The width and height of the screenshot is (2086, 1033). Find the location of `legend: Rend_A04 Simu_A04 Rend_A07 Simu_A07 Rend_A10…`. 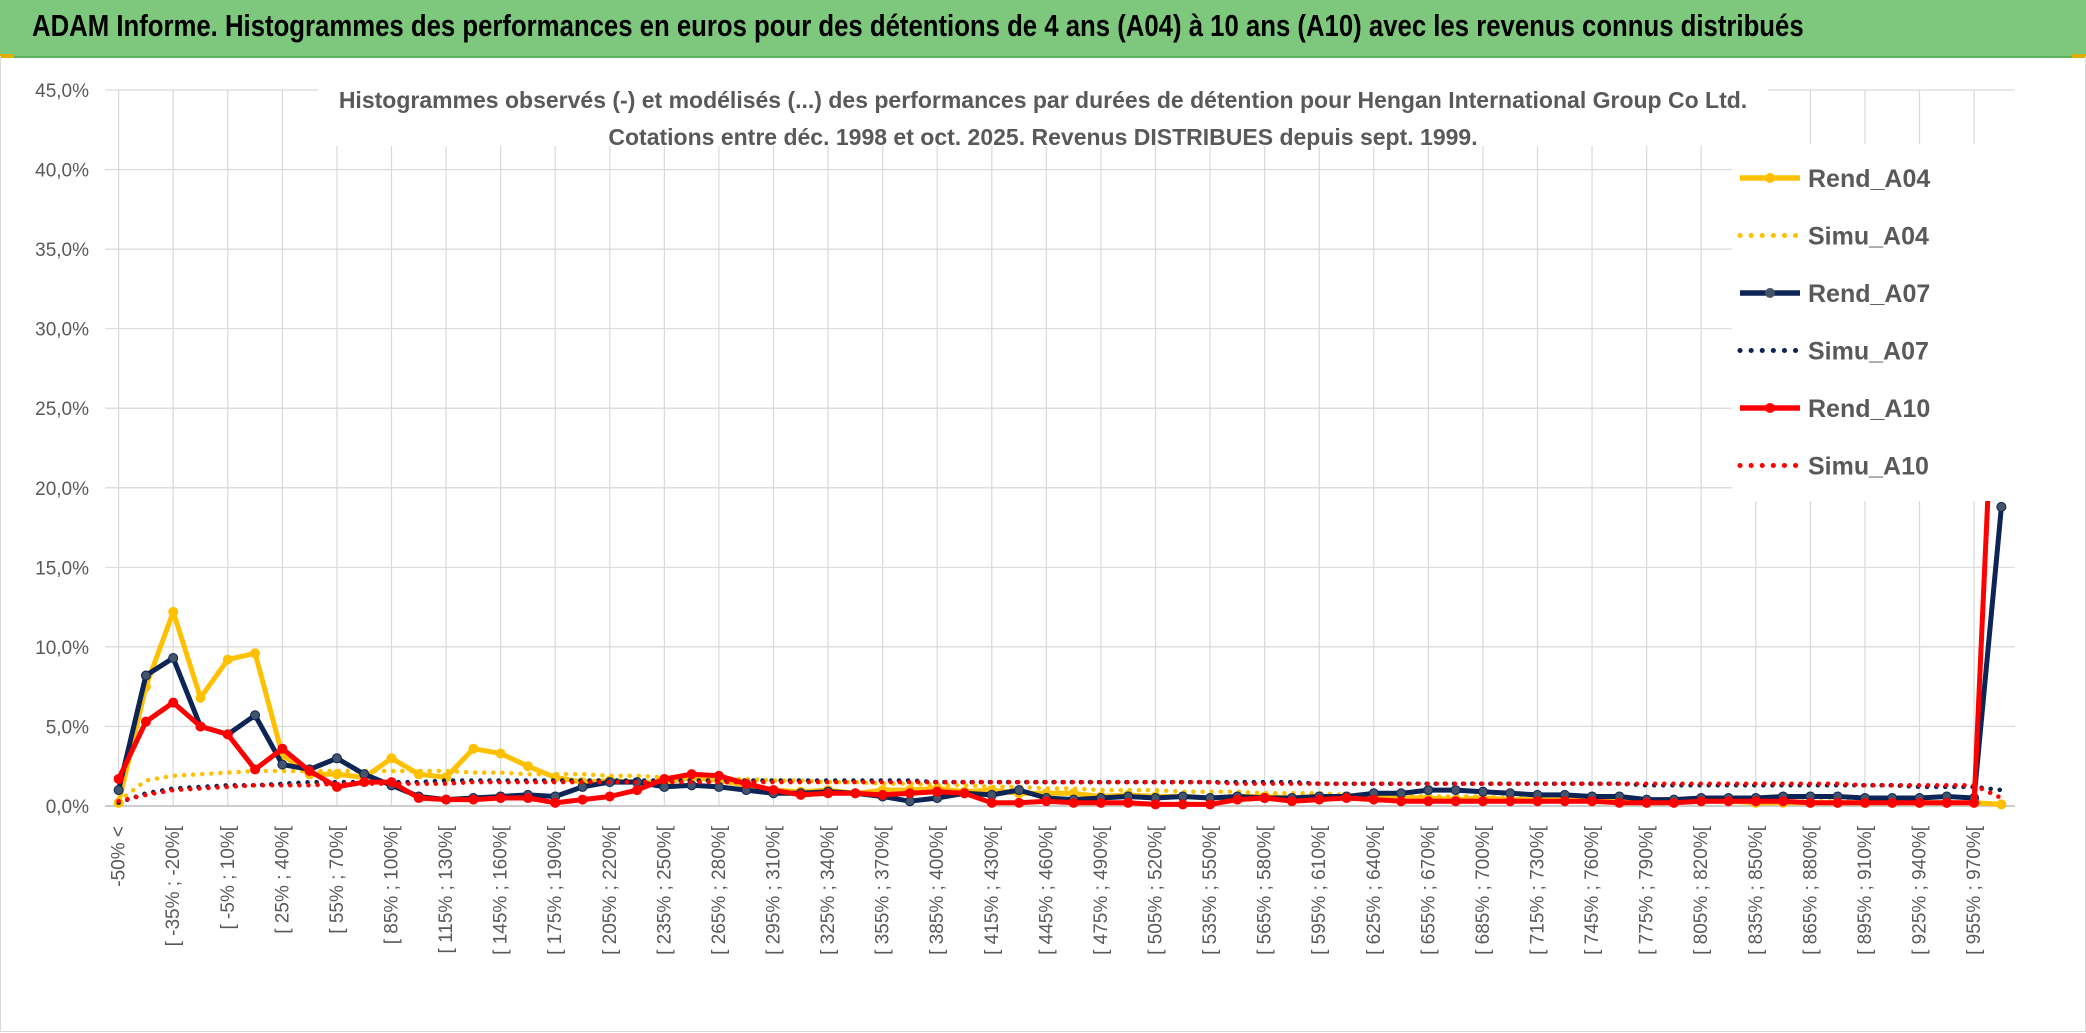

legend: Rend_A04 Simu_A04 Rend_A07 Simu_A07 Rend_A10… is located at coordinates (1882, 322).